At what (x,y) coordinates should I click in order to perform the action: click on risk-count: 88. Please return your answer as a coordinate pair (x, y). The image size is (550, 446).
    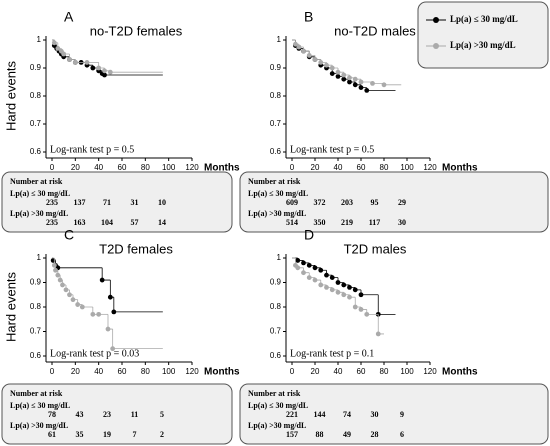
    Looking at the image, I should click on (320, 434).